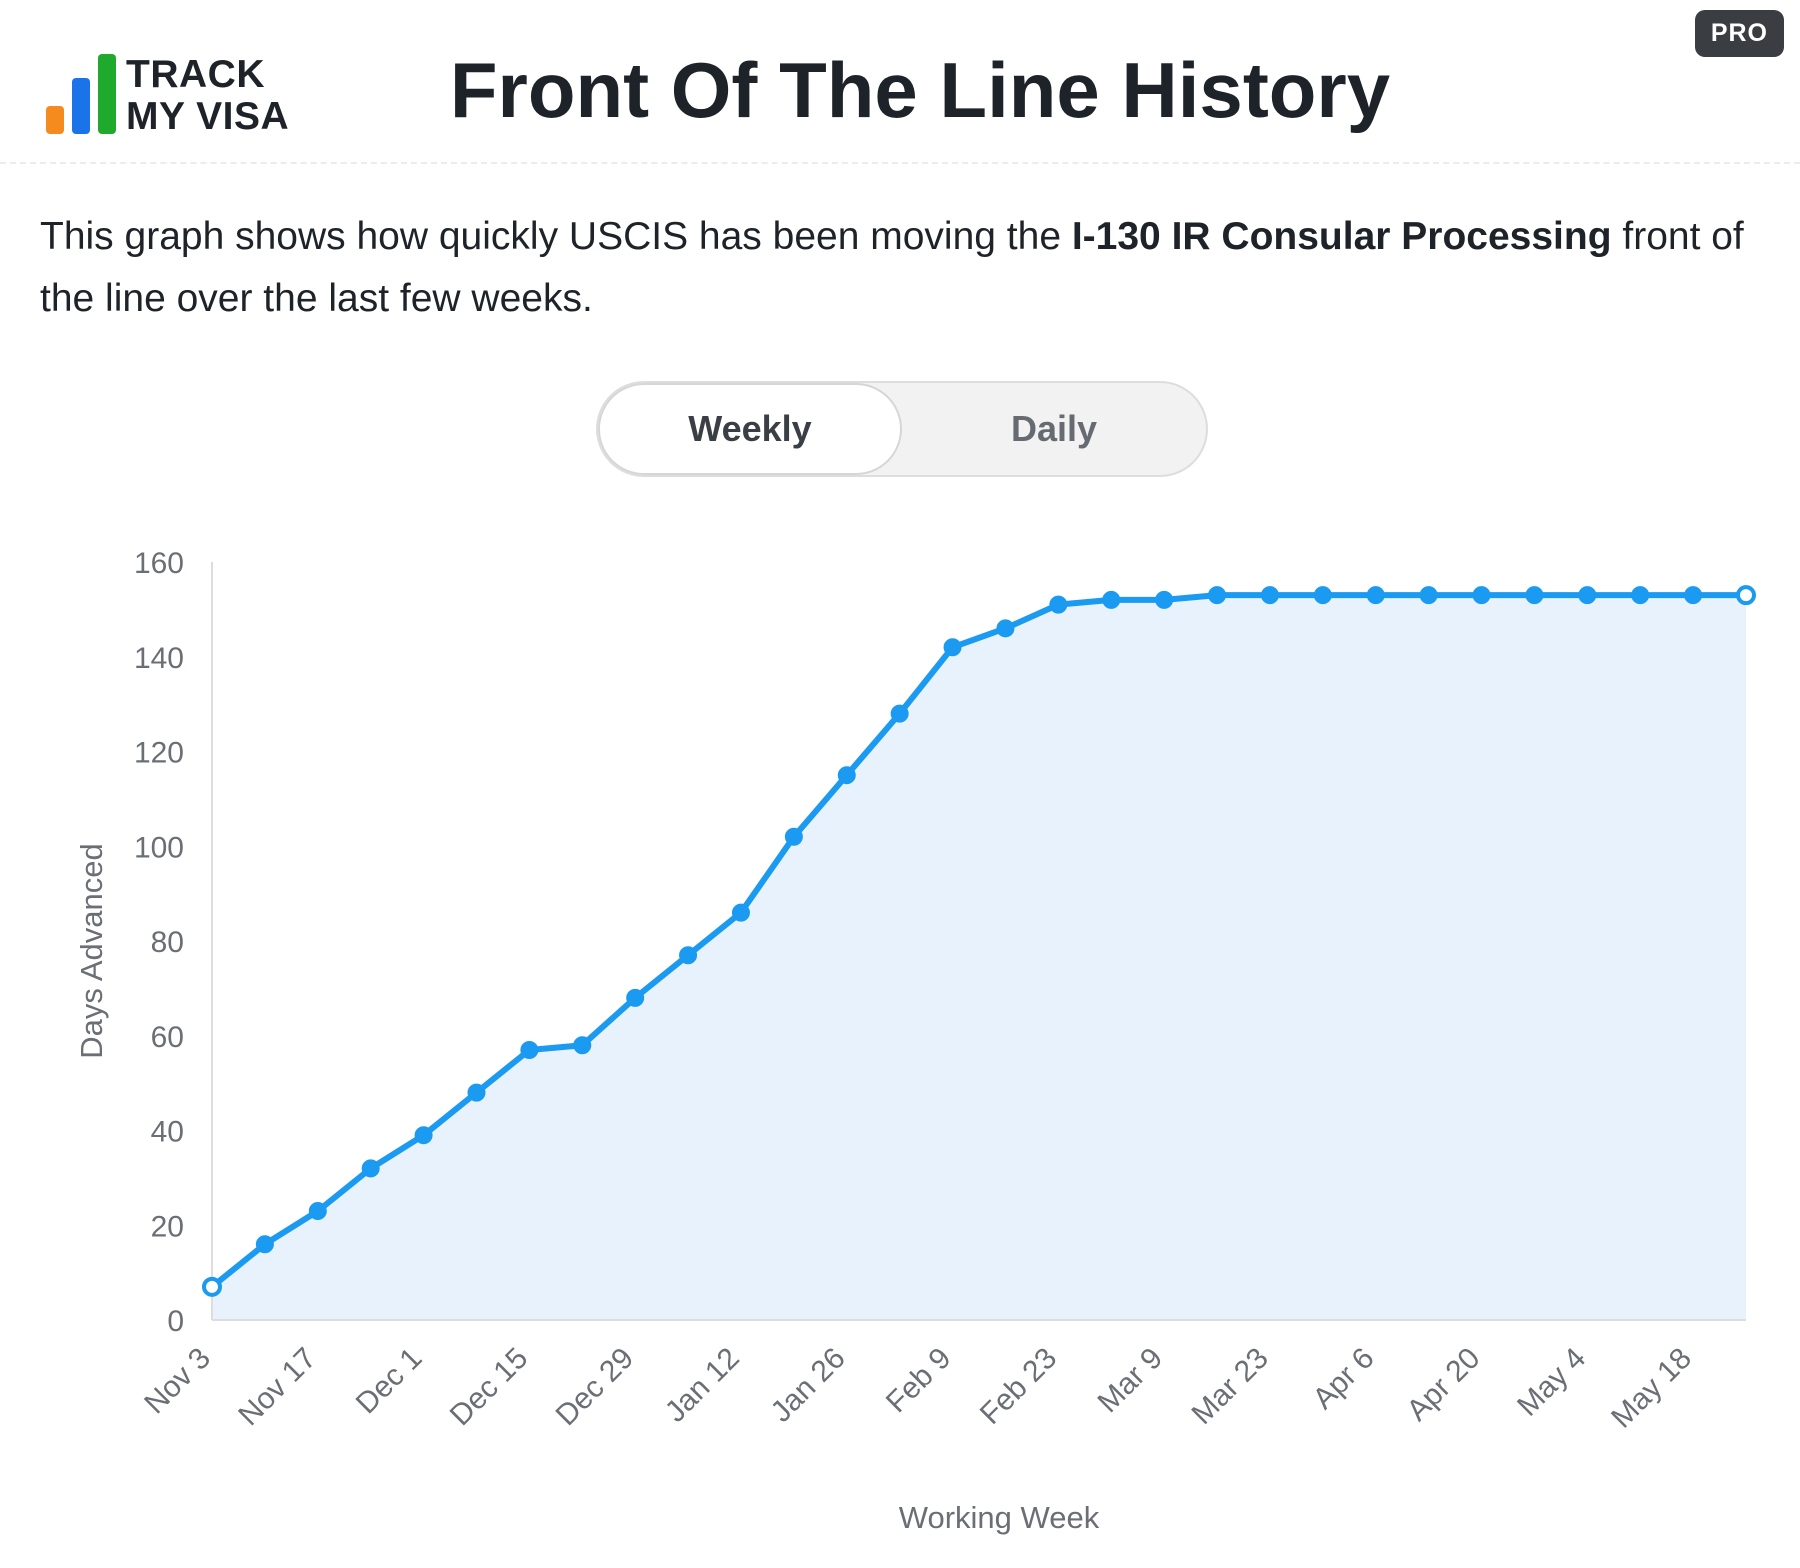  What do you see at coordinates (1018, 1386) in the screenshot?
I see `x-tick-label: Feb 23` at bounding box center [1018, 1386].